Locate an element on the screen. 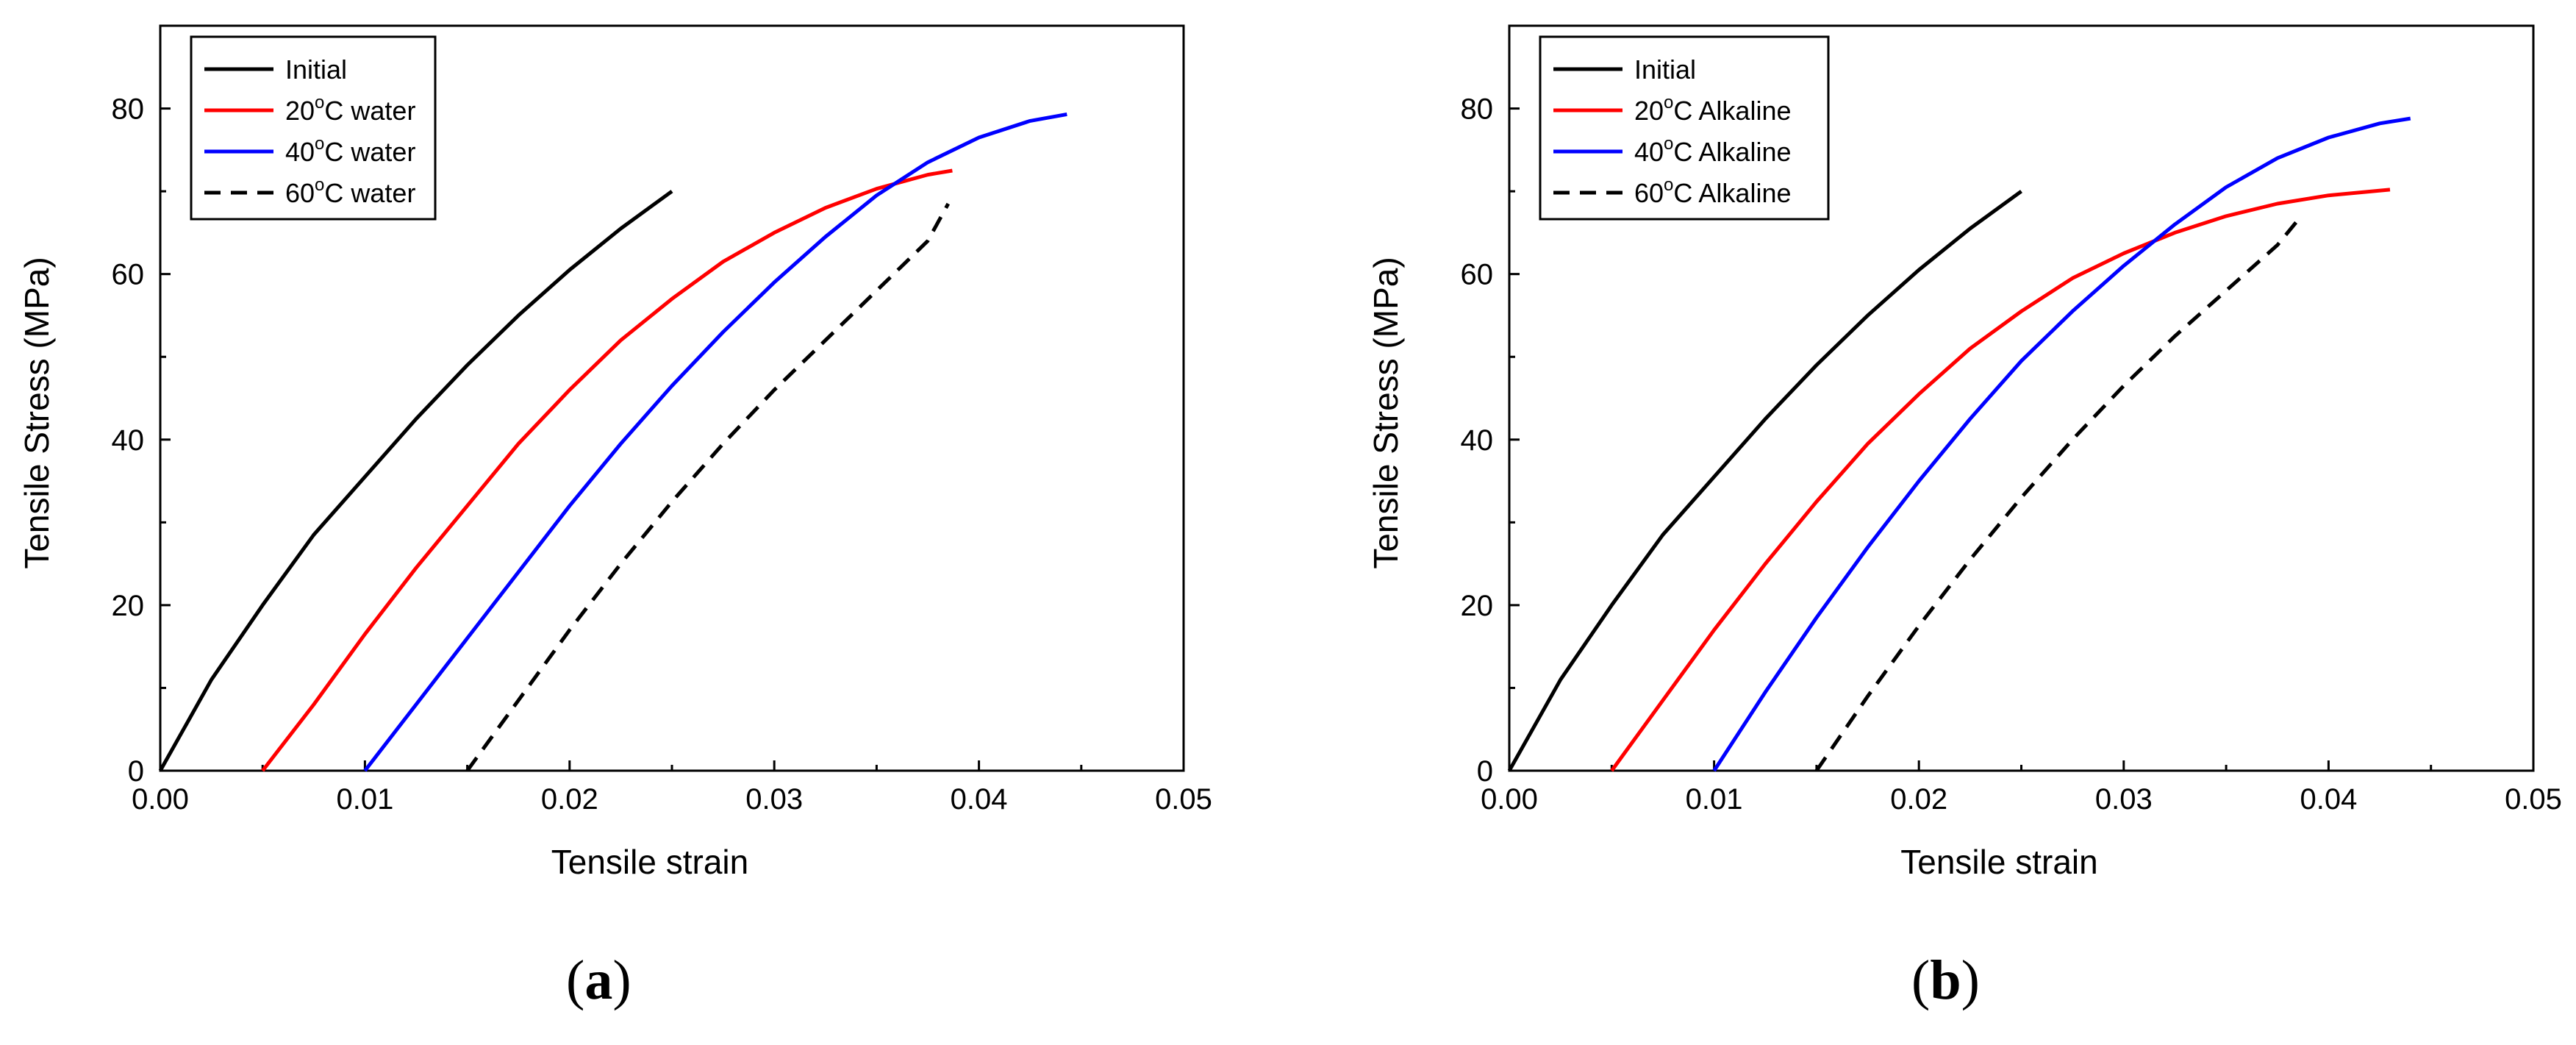 This screenshot has width=2576, height=1045. legend-label-2: 40oC Alkaline is located at coordinates (1713, 150).